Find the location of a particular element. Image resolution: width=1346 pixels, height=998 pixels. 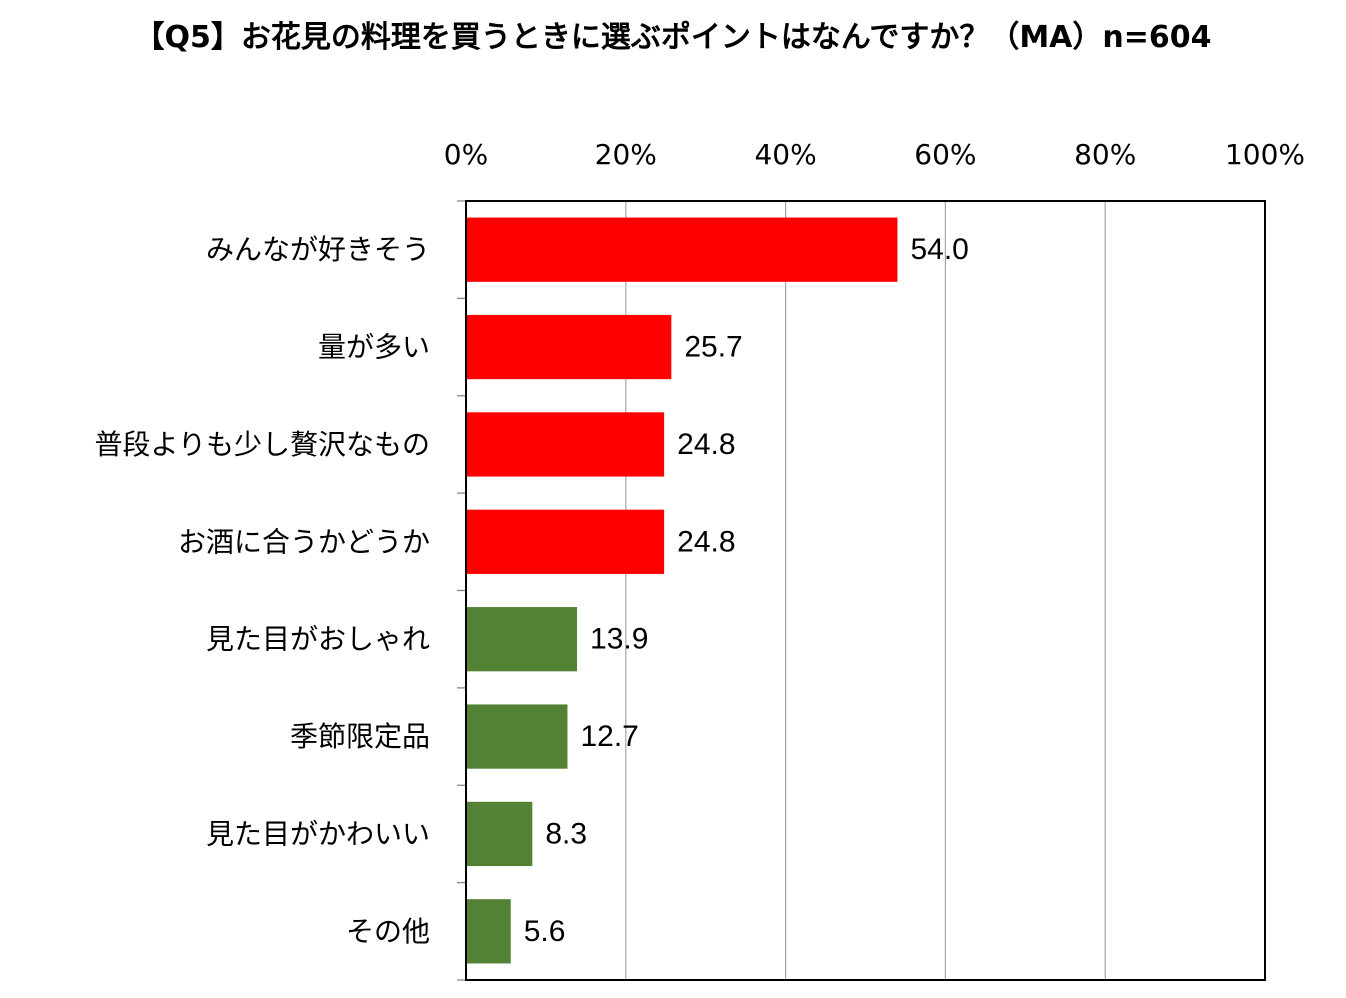

category-label-4: お酒に合うかどうか is located at coordinates (304, 541).